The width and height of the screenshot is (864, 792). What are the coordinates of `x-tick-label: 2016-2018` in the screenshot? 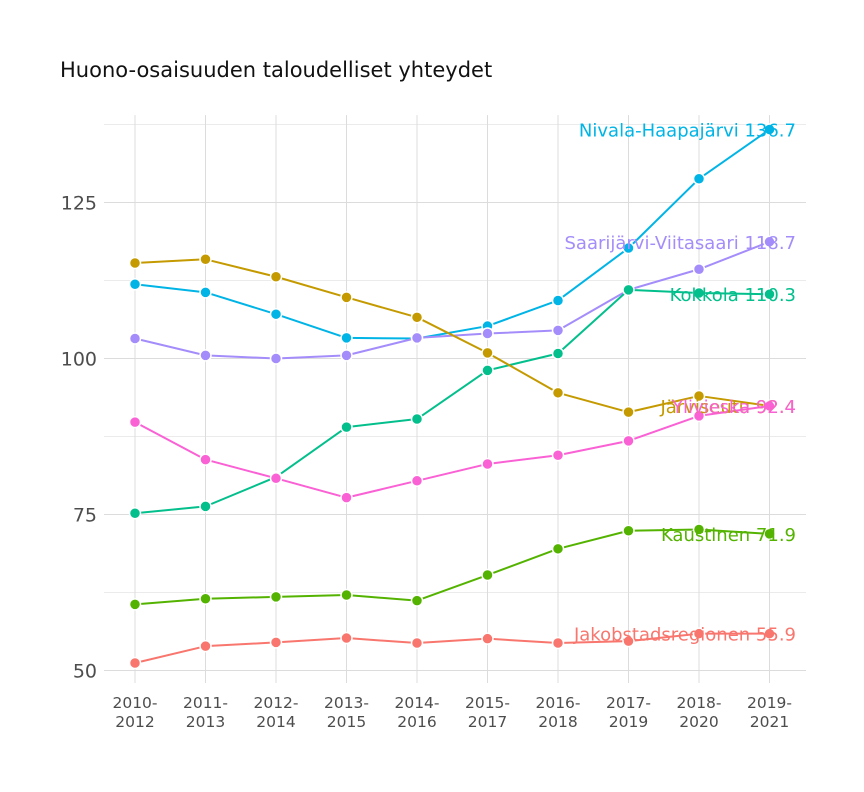 It's located at (557, 712).